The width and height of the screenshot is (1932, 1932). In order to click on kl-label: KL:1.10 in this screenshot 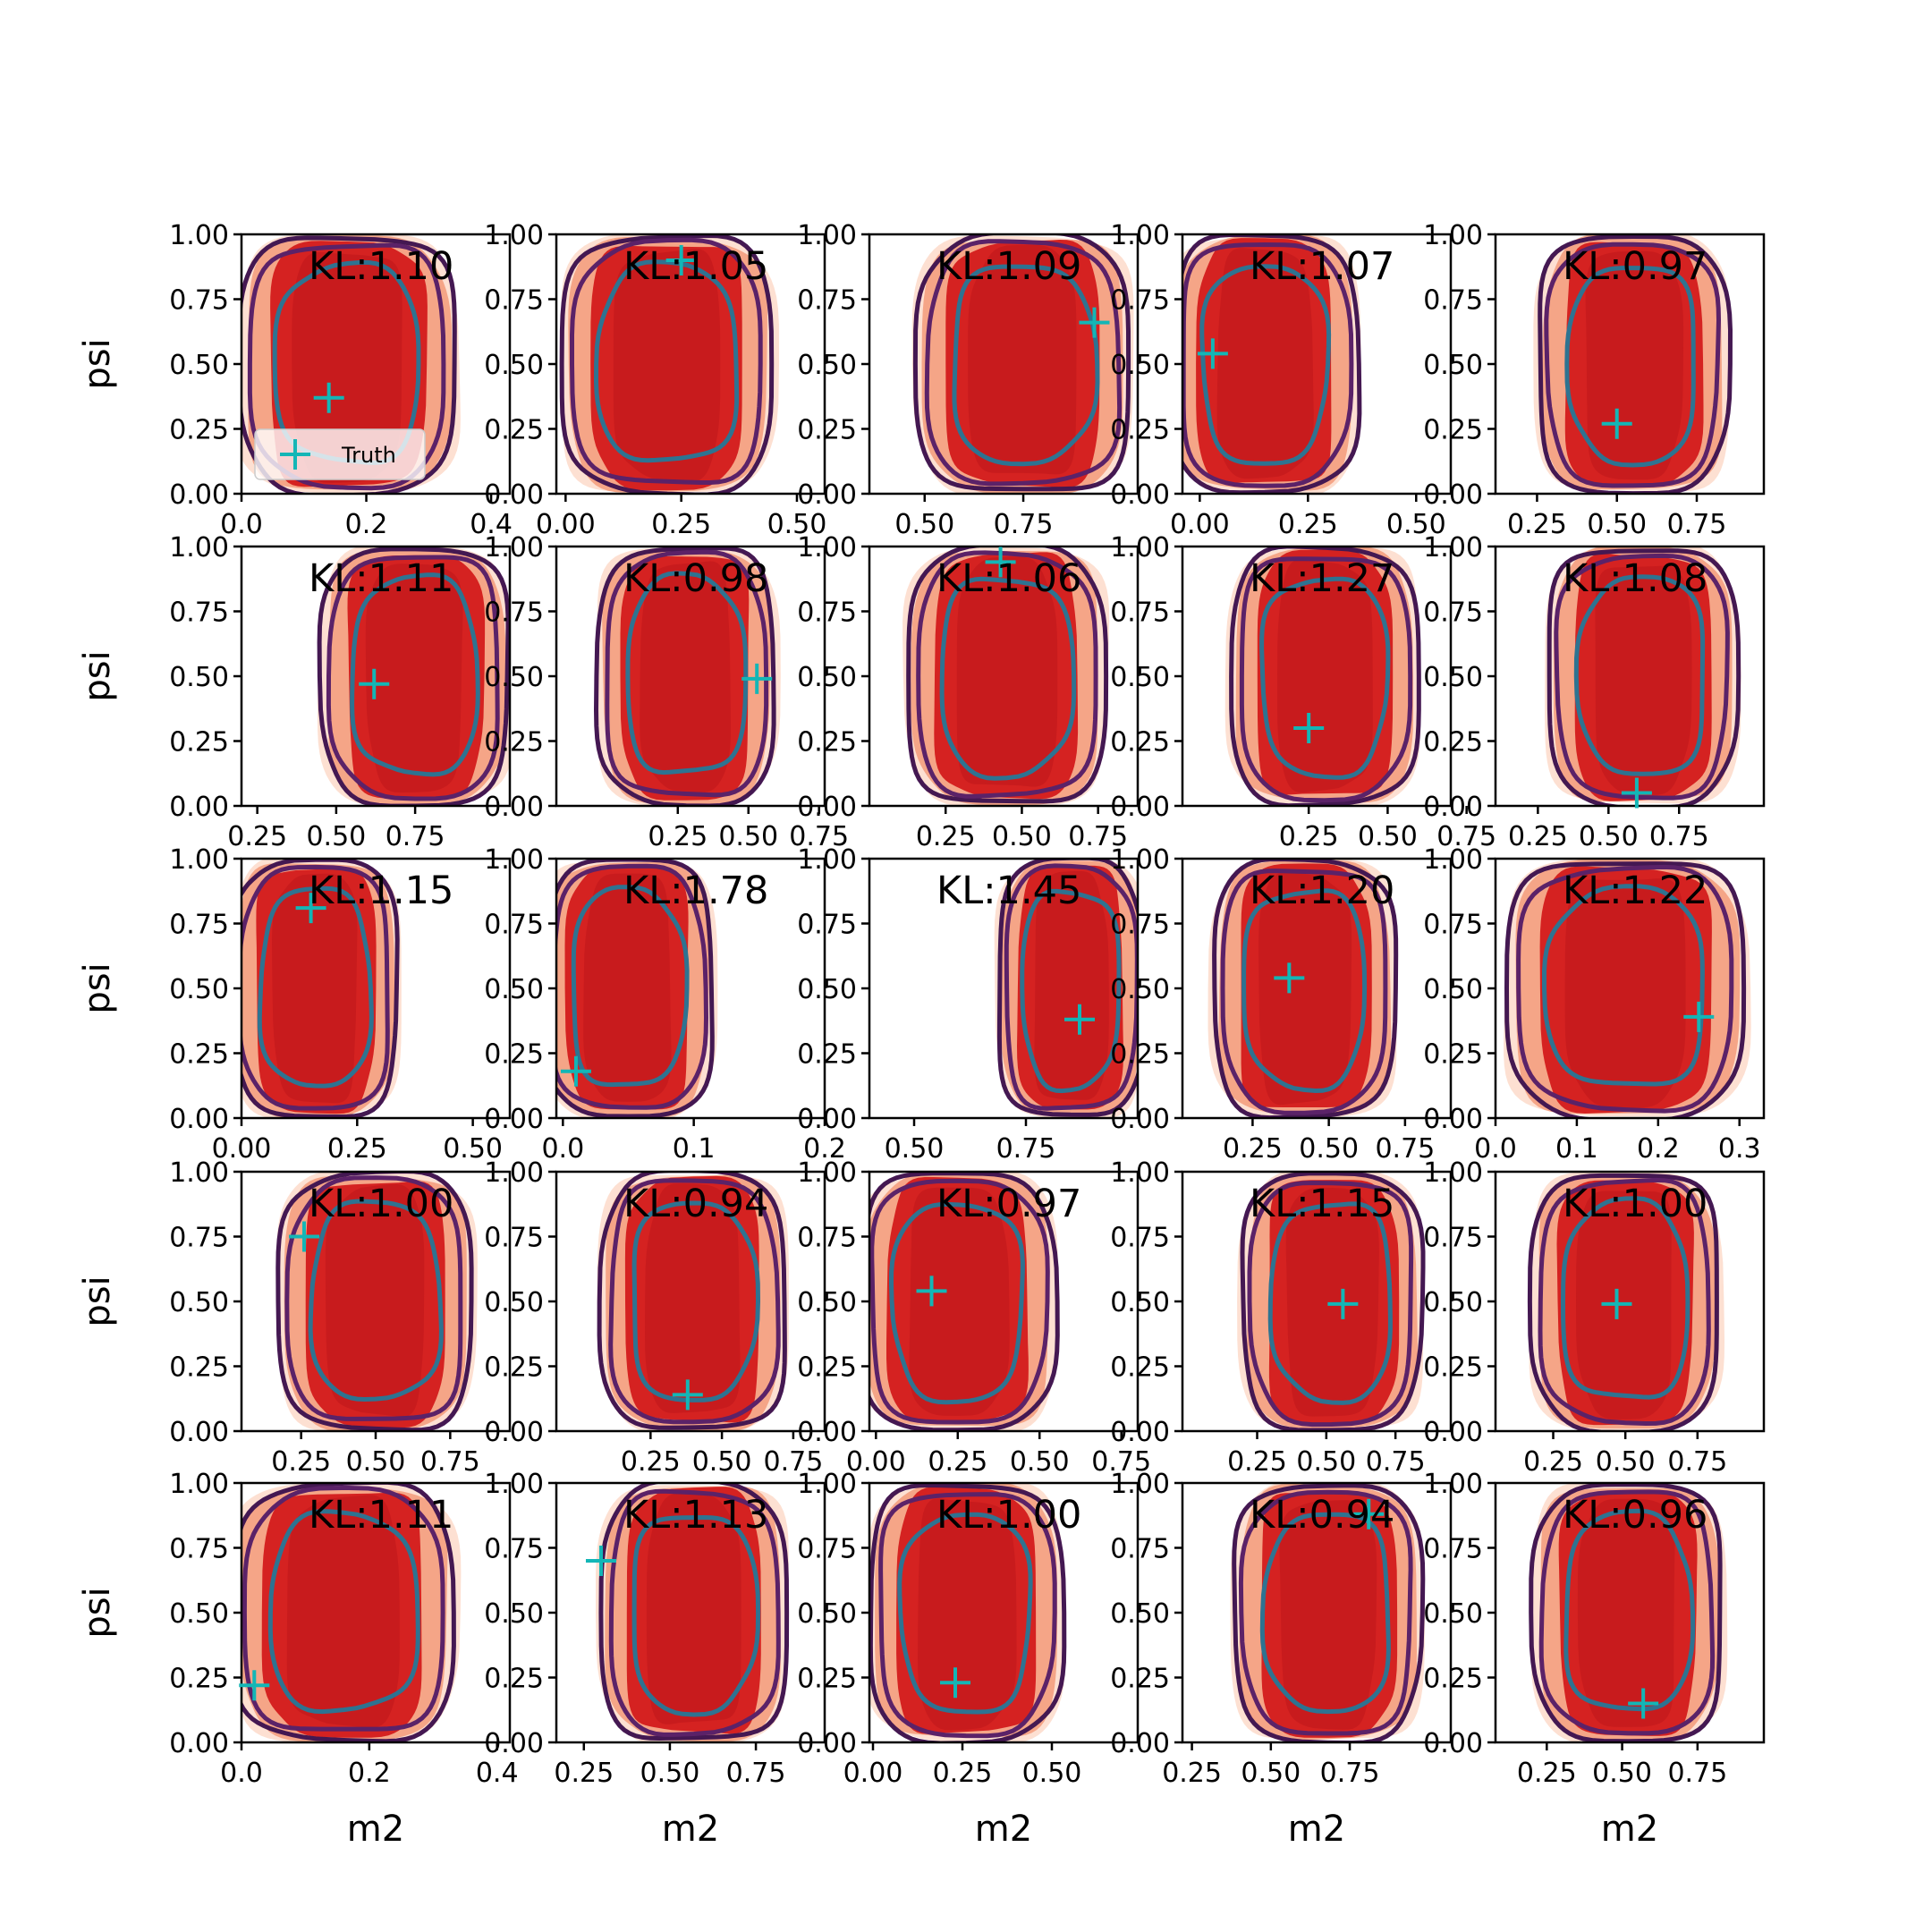, I will do `click(381, 266)`.